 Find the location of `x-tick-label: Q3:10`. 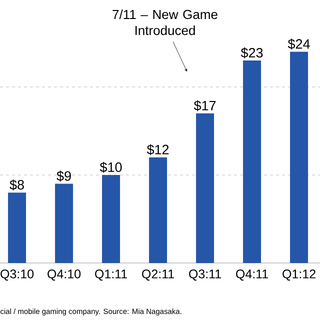

x-tick-label: Q3:10 is located at coordinates (17, 275).